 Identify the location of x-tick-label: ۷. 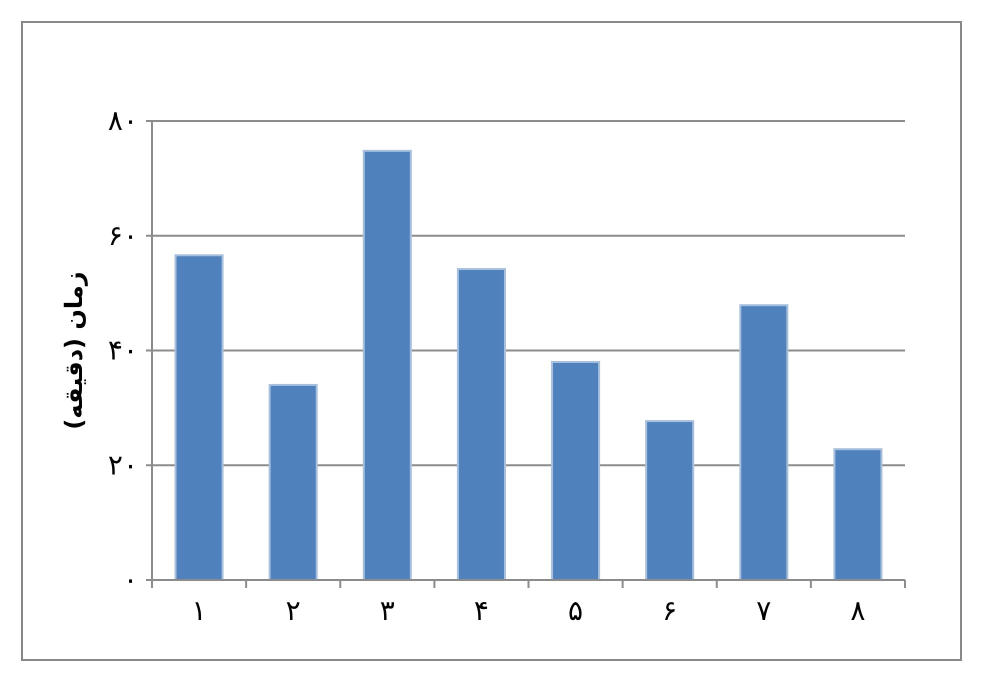
(764, 610).